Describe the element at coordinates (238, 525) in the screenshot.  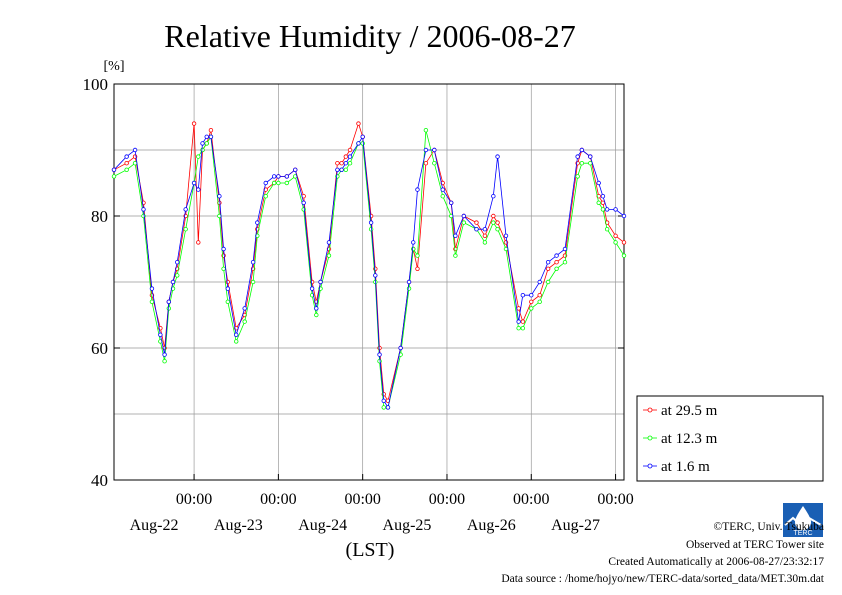
I see `x-date-label: Aug-23` at that location.